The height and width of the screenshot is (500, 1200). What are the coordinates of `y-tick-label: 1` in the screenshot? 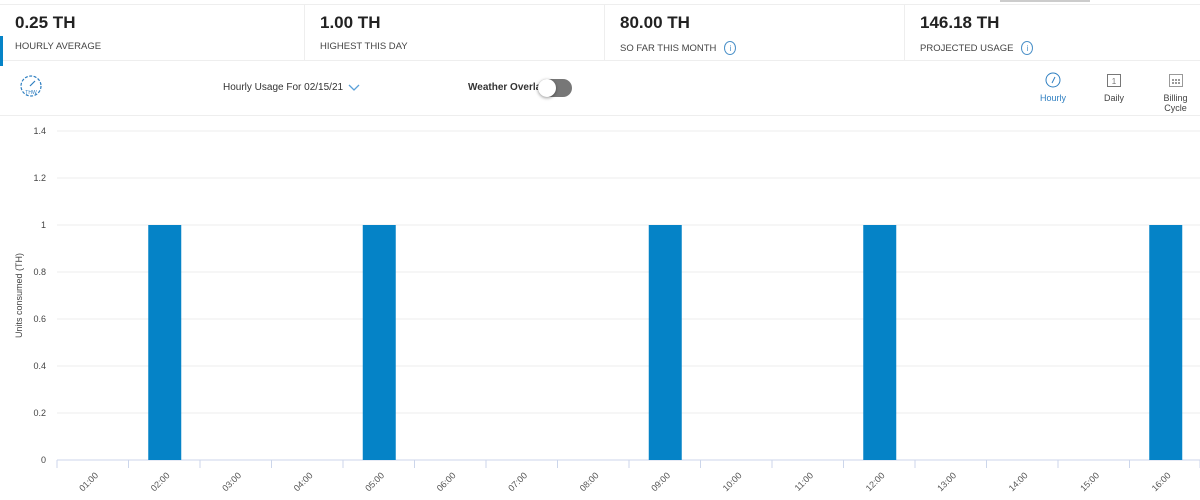 It's located at (43, 225).